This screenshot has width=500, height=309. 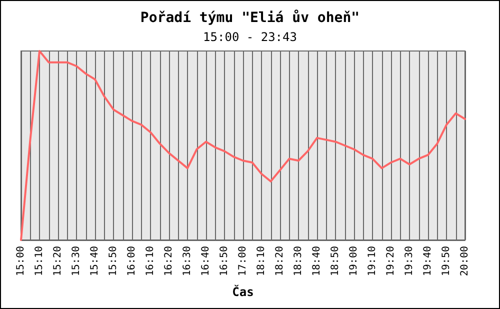 What do you see at coordinates (132, 261) in the screenshot?
I see `x-tick-label: 16:00` at bounding box center [132, 261].